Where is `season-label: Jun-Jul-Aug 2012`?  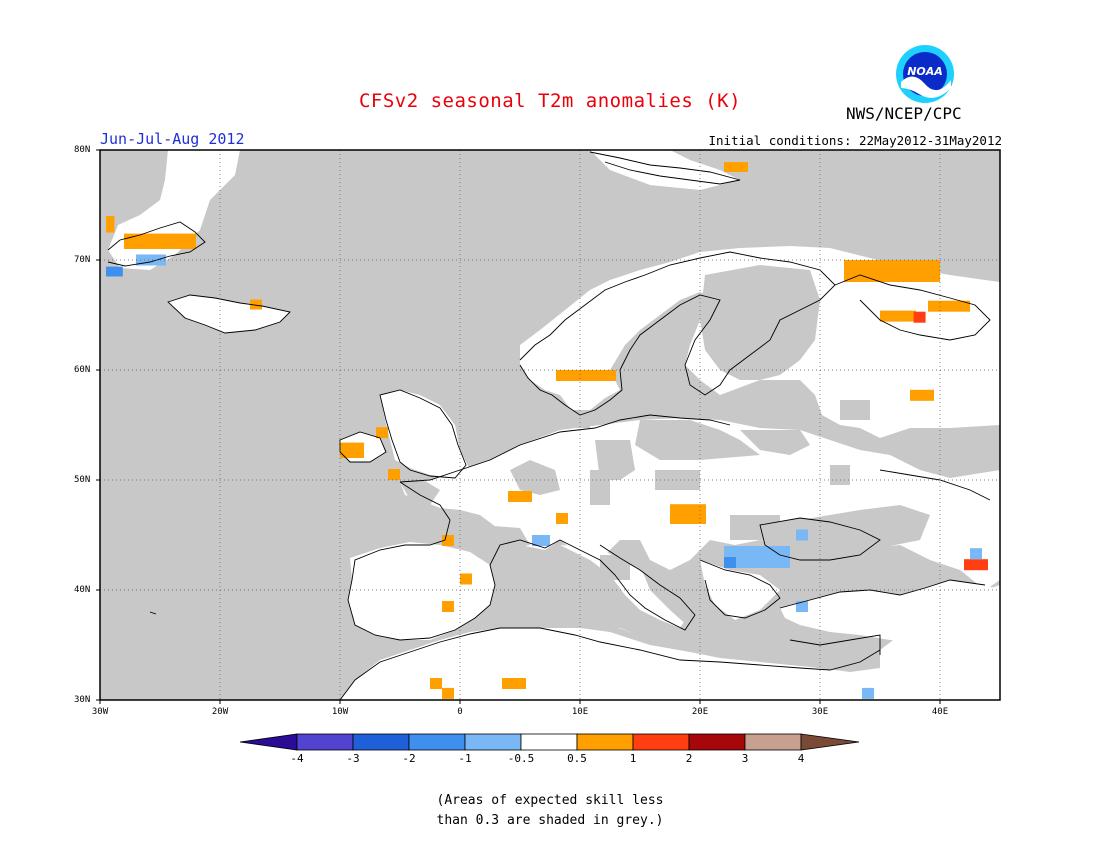 season-label: Jun-Jul-Aug 2012 is located at coordinates (172, 139).